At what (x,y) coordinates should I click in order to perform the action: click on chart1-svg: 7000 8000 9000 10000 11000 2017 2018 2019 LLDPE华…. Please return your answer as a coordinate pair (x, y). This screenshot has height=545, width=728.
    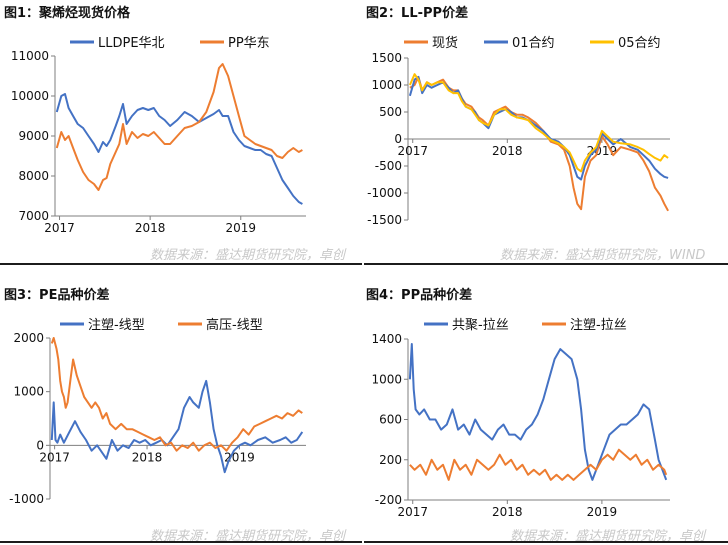
    Looking at the image, I should click on (158, 135).